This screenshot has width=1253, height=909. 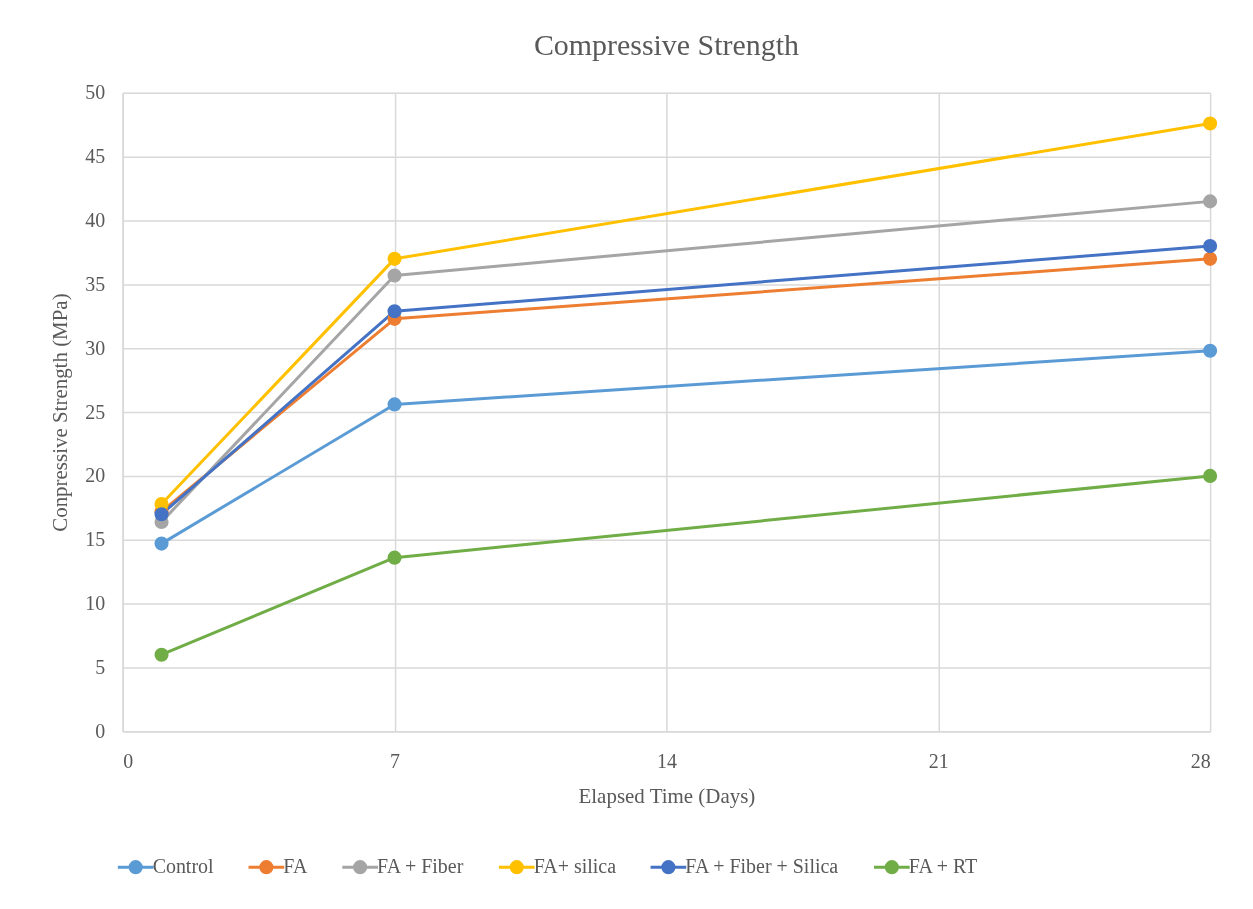 I want to click on y-tick-label: 25, so click(x=95, y=411).